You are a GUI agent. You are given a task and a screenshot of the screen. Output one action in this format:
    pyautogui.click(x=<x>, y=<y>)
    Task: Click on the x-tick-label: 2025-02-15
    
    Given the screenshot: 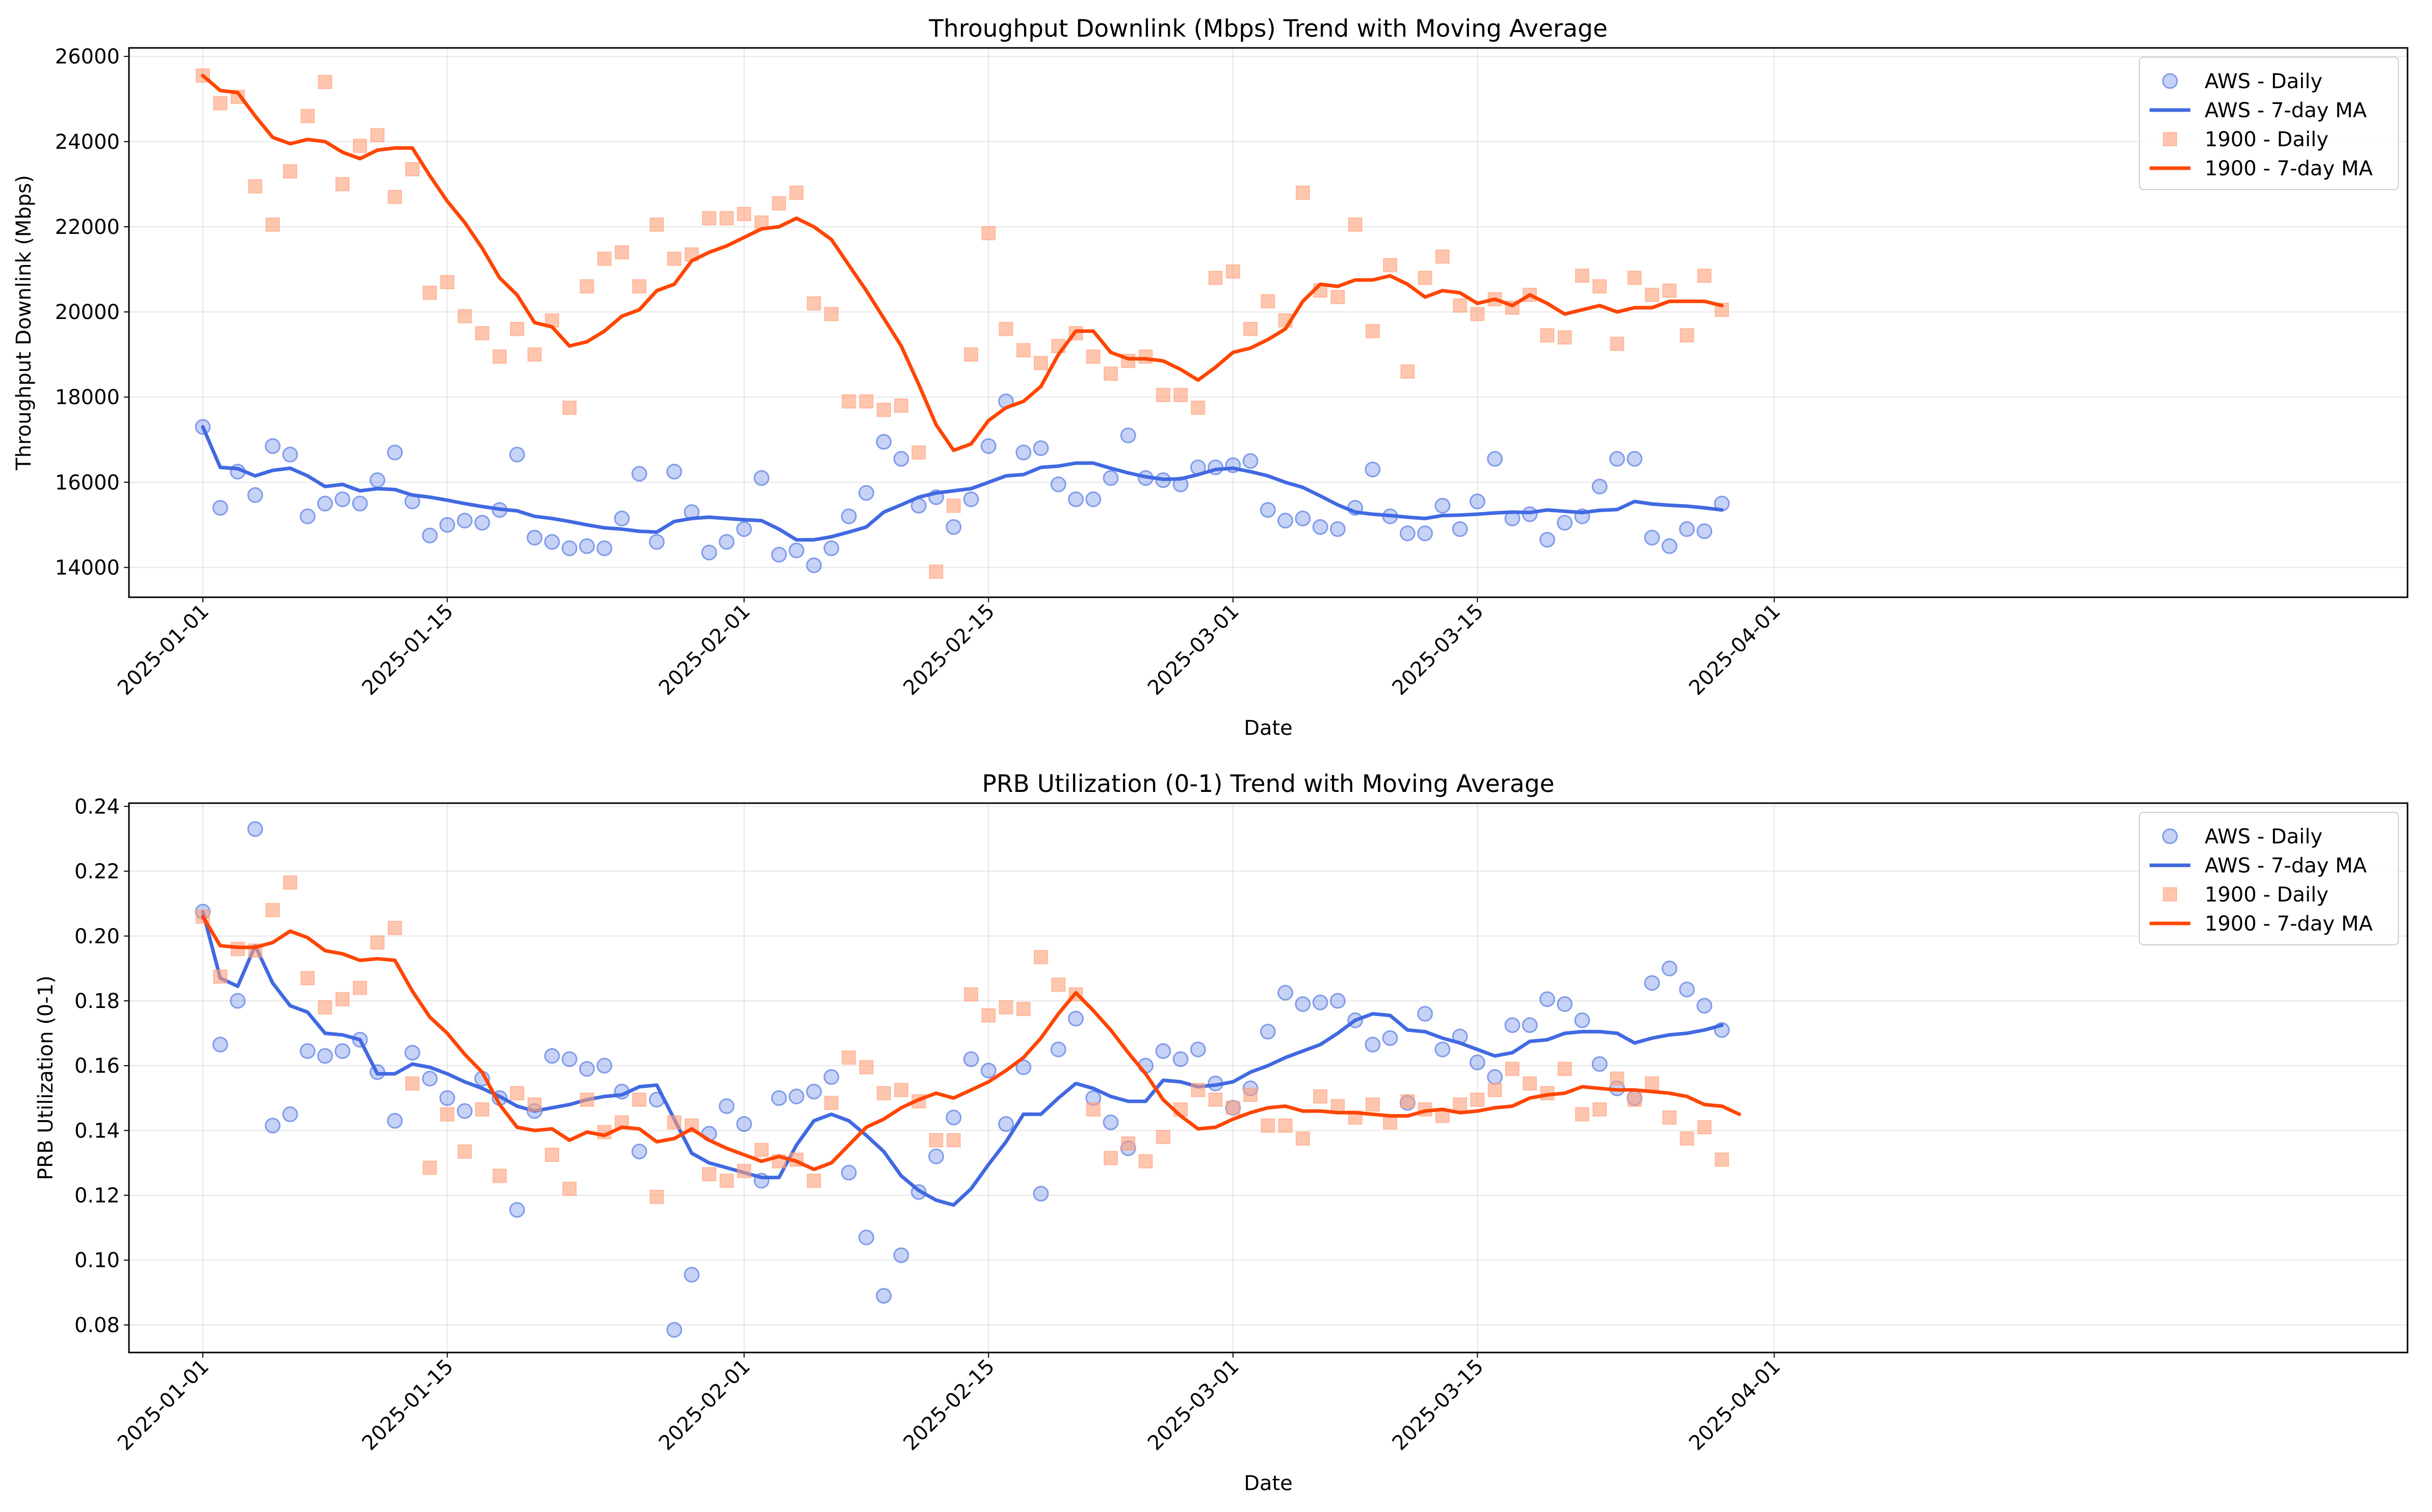 What is the action you would take?
    pyautogui.click(x=949, y=1405)
    